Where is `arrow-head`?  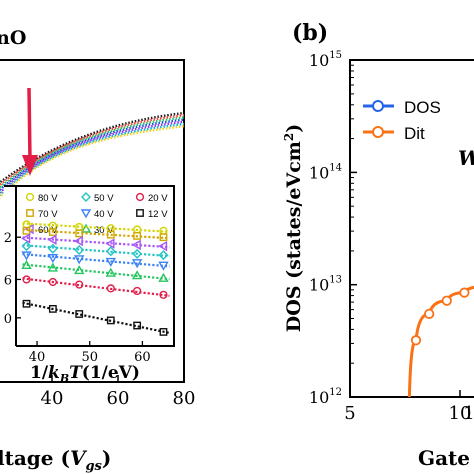 arrow-head is located at coordinates (30, 165).